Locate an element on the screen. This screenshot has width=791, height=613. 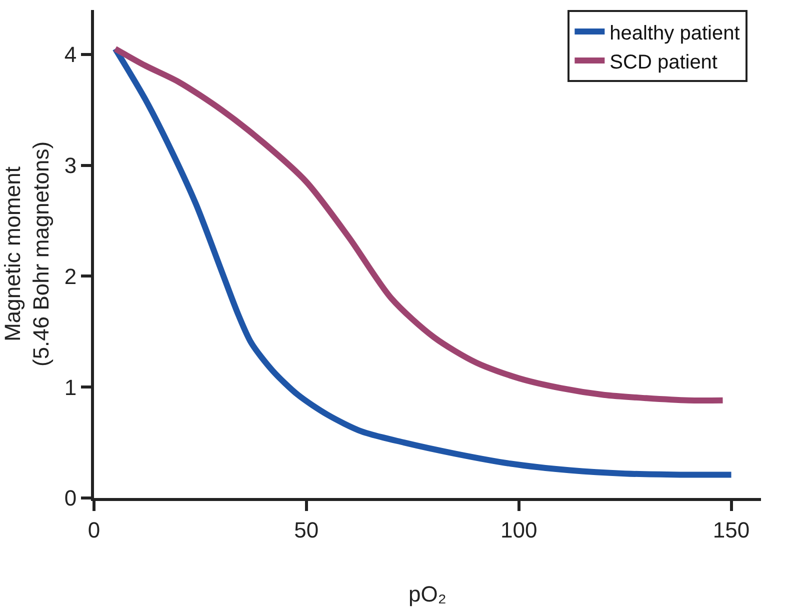
legend-label: healthy patient is located at coordinates (675, 33).